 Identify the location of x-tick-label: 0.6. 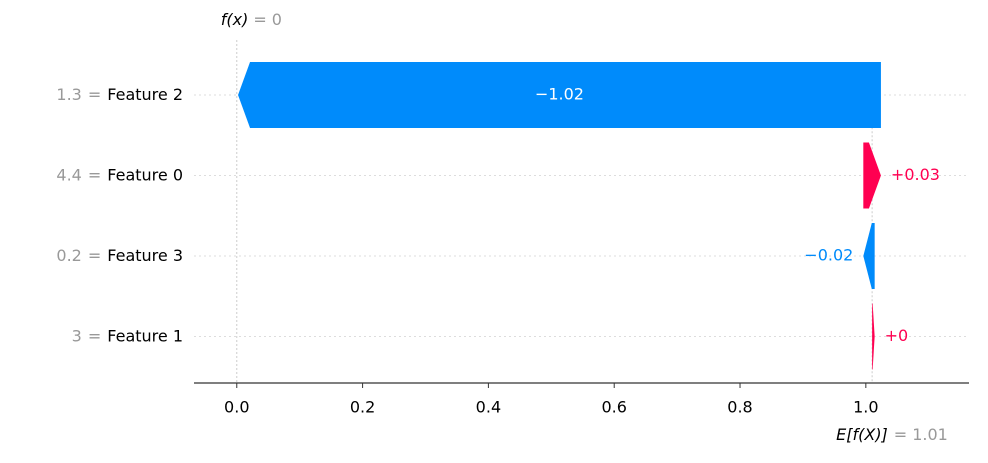
(613, 407).